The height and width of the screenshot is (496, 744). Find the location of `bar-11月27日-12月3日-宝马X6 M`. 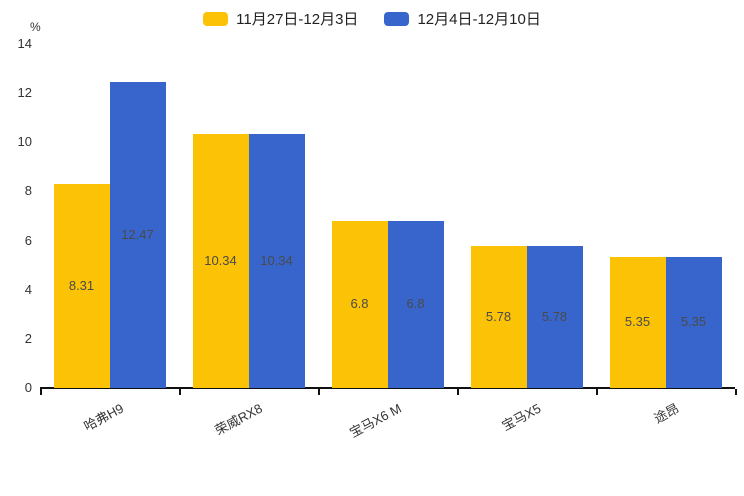

bar-11月27日-12月3日-宝马X6 M is located at coordinates (359, 304).